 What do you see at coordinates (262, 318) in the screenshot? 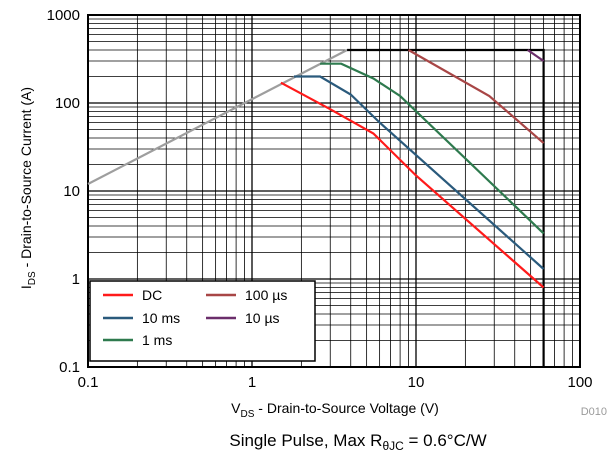
I see `legend-label: 10 µs` at bounding box center [262, 318].